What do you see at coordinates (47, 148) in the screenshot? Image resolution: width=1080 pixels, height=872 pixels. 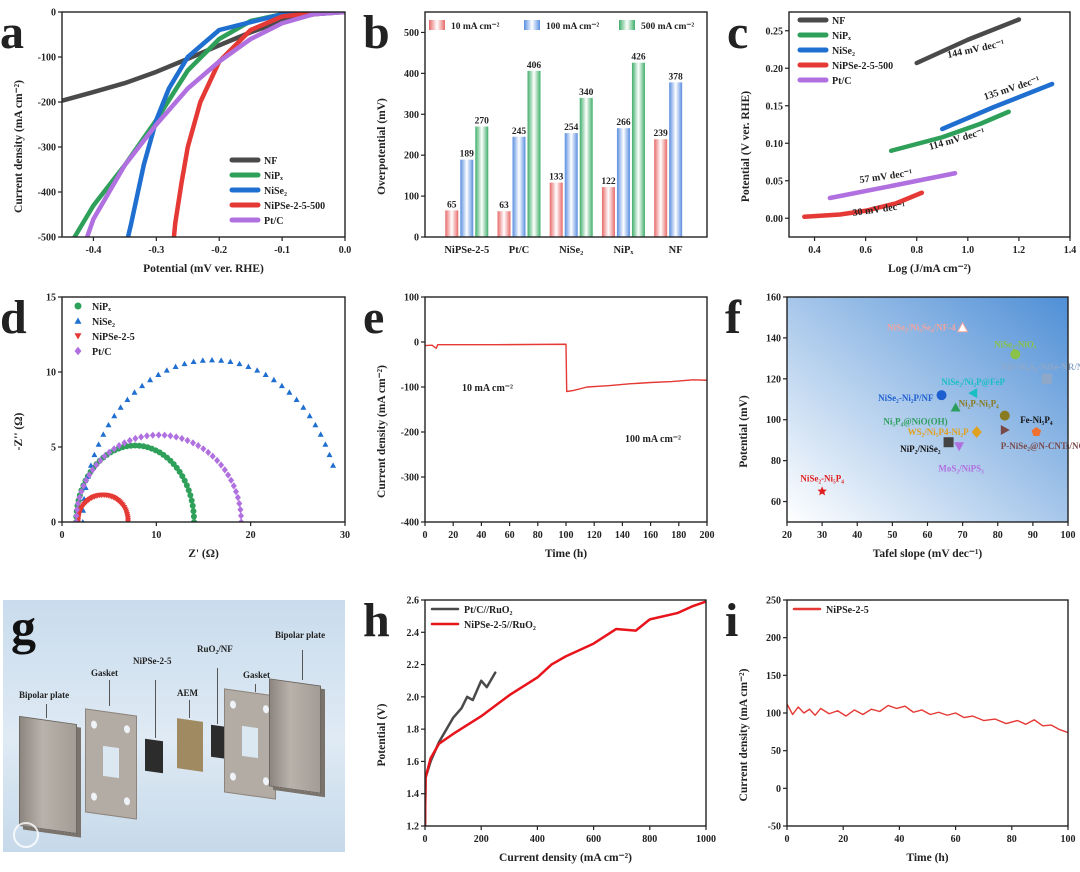 I see `y-tick-label: -300` at bounding box center [47, 148].